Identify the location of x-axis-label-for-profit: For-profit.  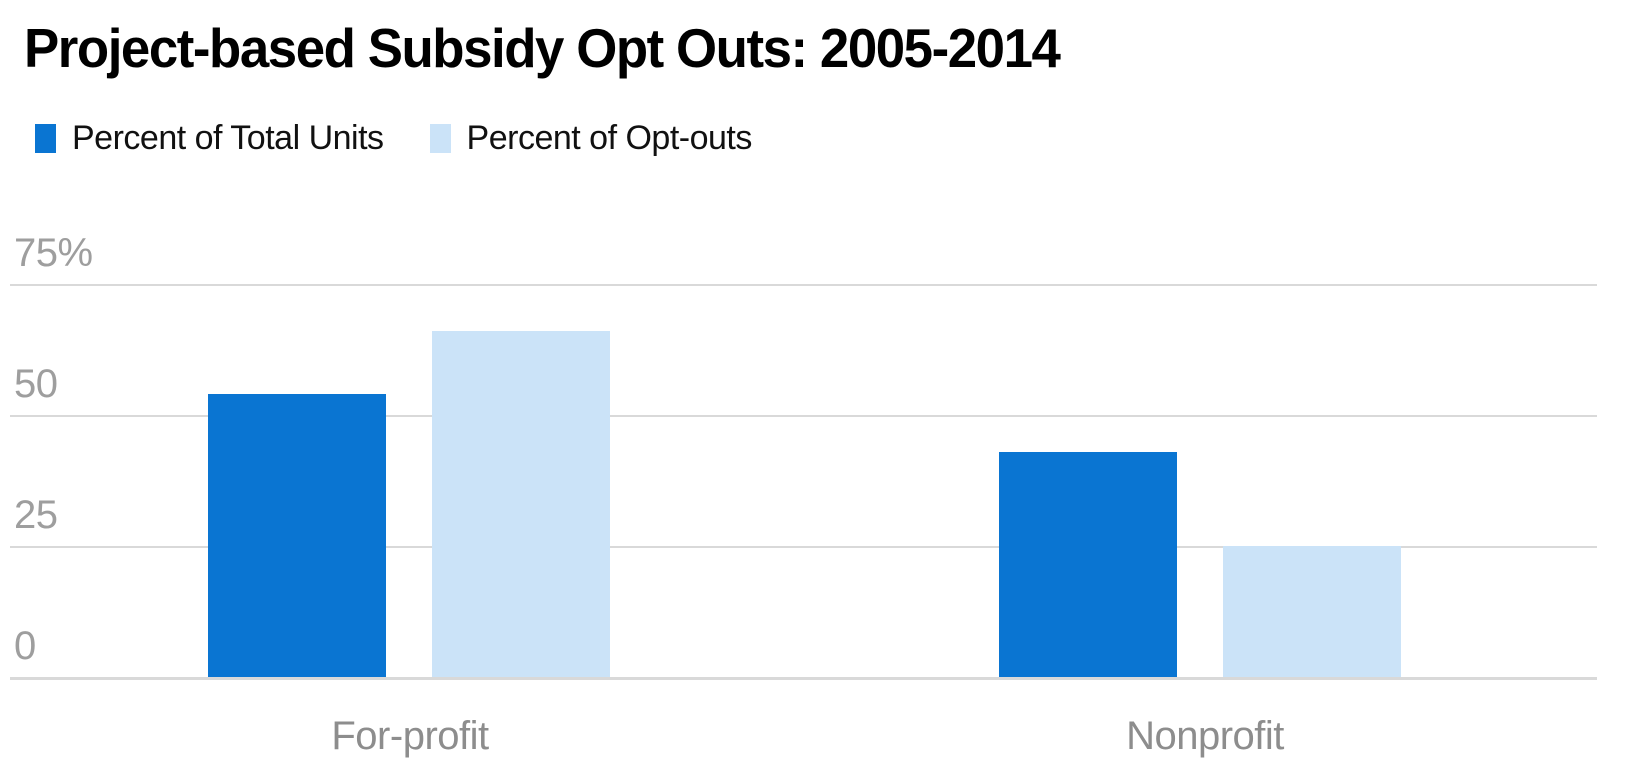
(410, 736).